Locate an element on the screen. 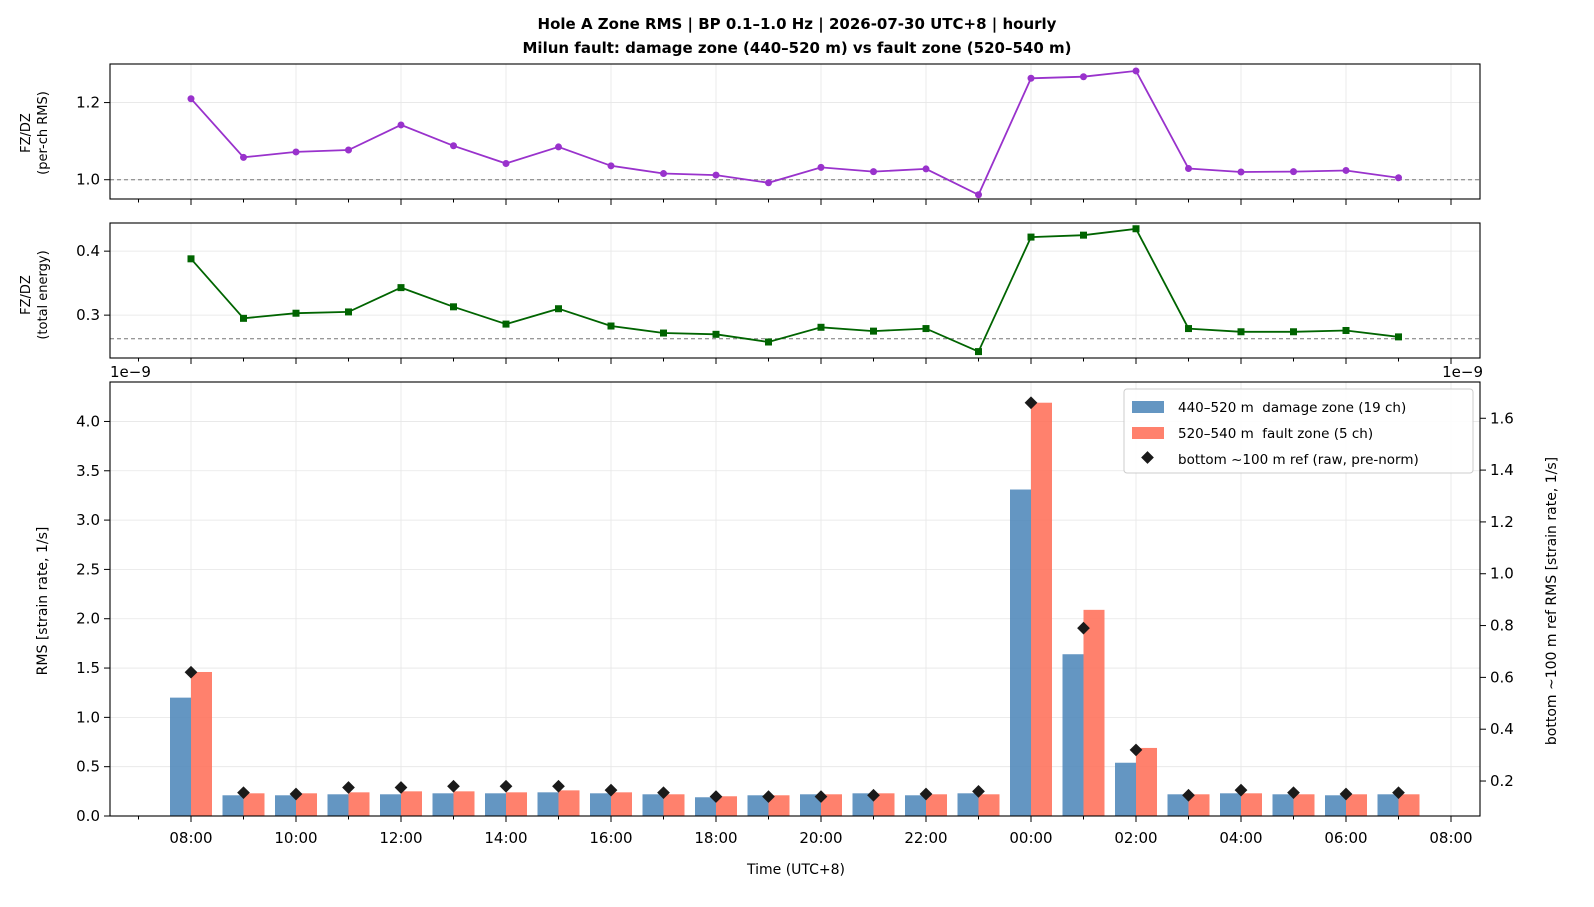 This screenshot has width=1594, height=907. x-tick-label: 00:00 is located at coordinates (1030, 838).